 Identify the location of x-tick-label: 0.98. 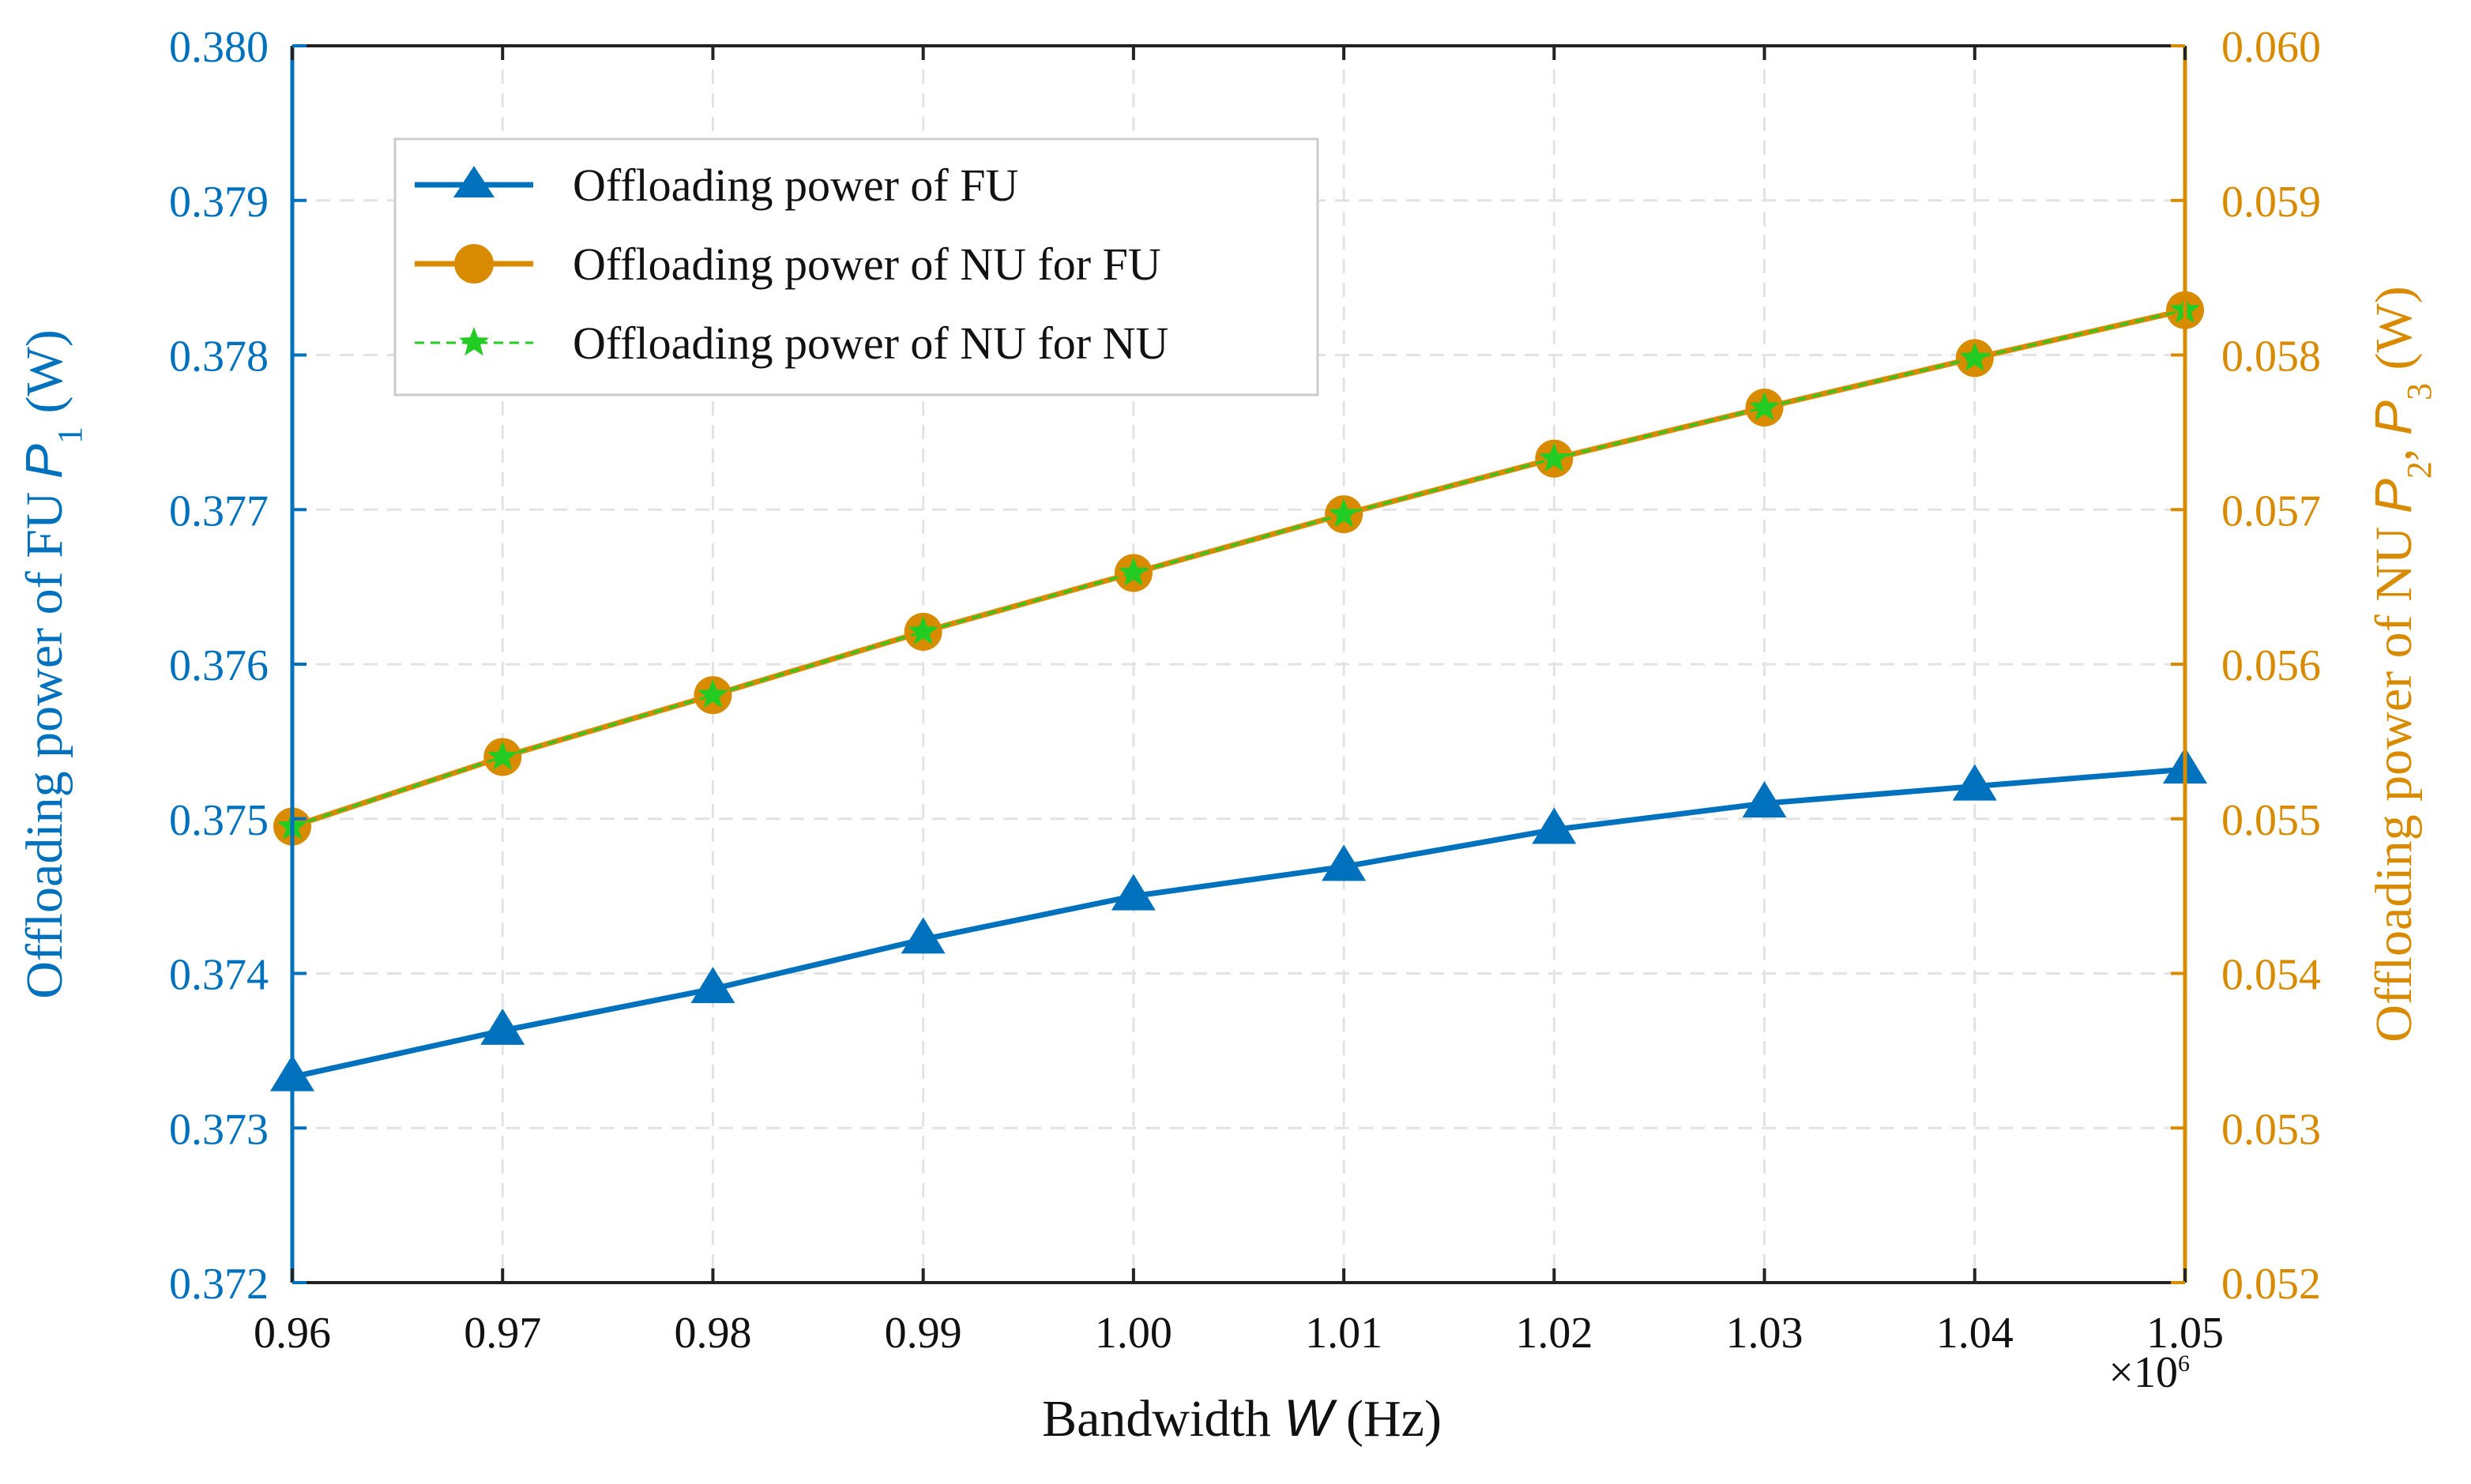
(712, 1334).